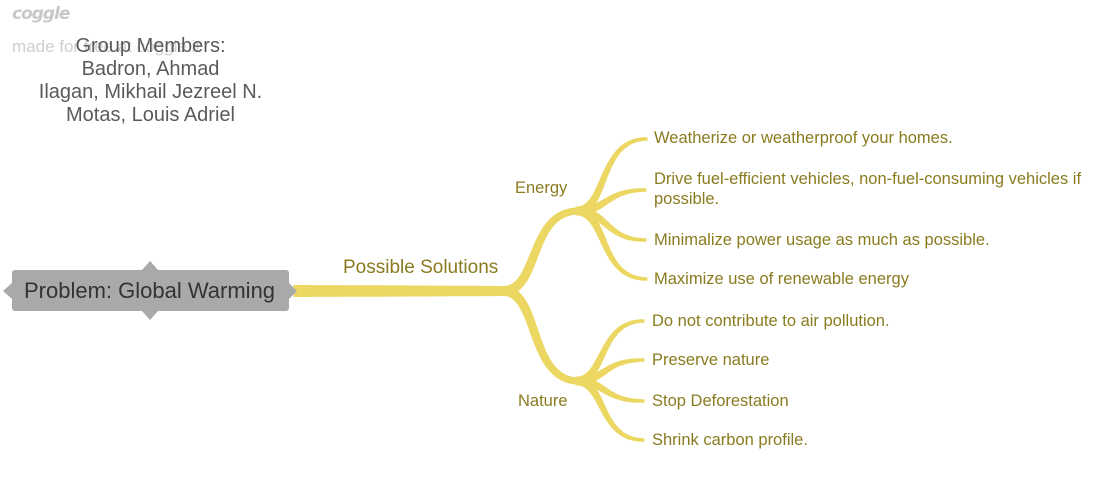 This screenshot has height=483, width=1093. I want to click on node-energy: Energy, so click(541, 188).